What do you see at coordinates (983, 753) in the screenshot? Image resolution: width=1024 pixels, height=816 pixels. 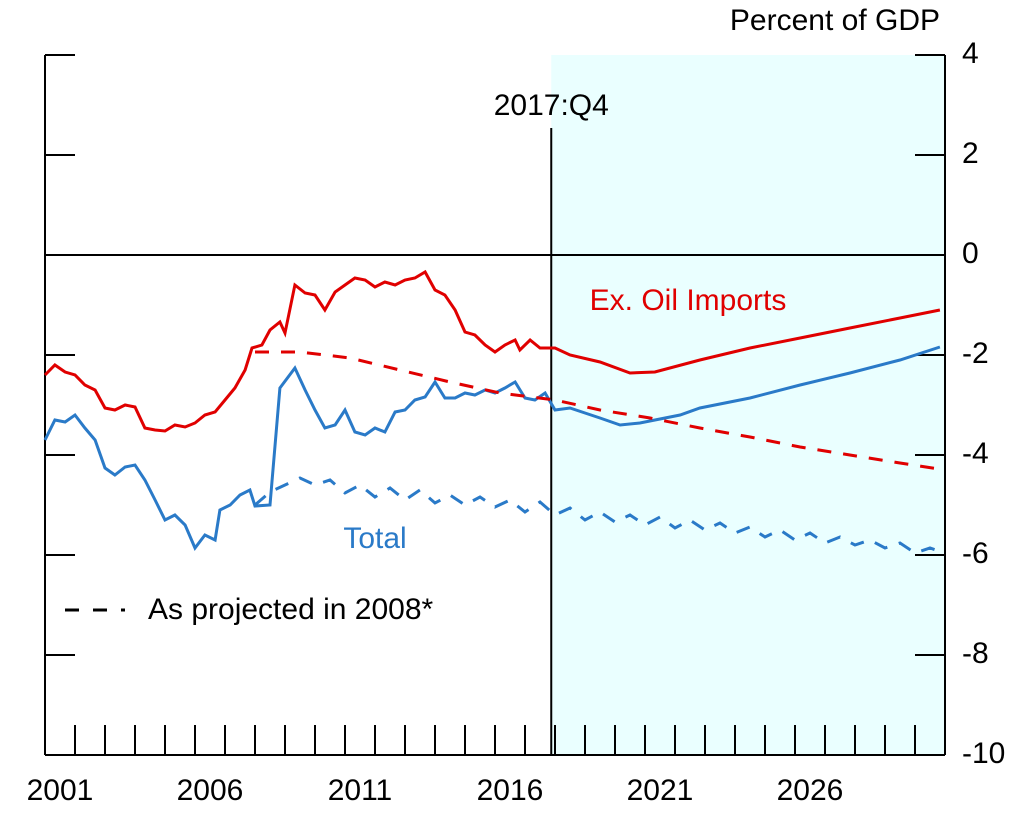 I see `y-tick-label: -10` at bounding box center [983, 753].